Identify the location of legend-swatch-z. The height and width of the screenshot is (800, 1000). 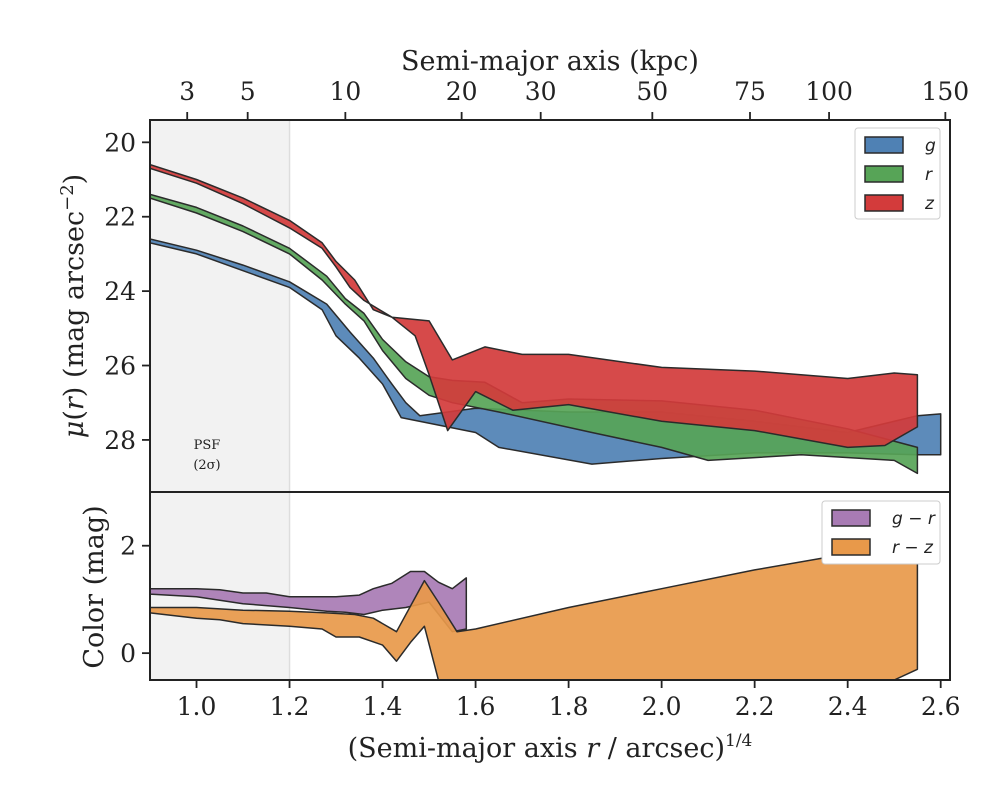
(884, 203).